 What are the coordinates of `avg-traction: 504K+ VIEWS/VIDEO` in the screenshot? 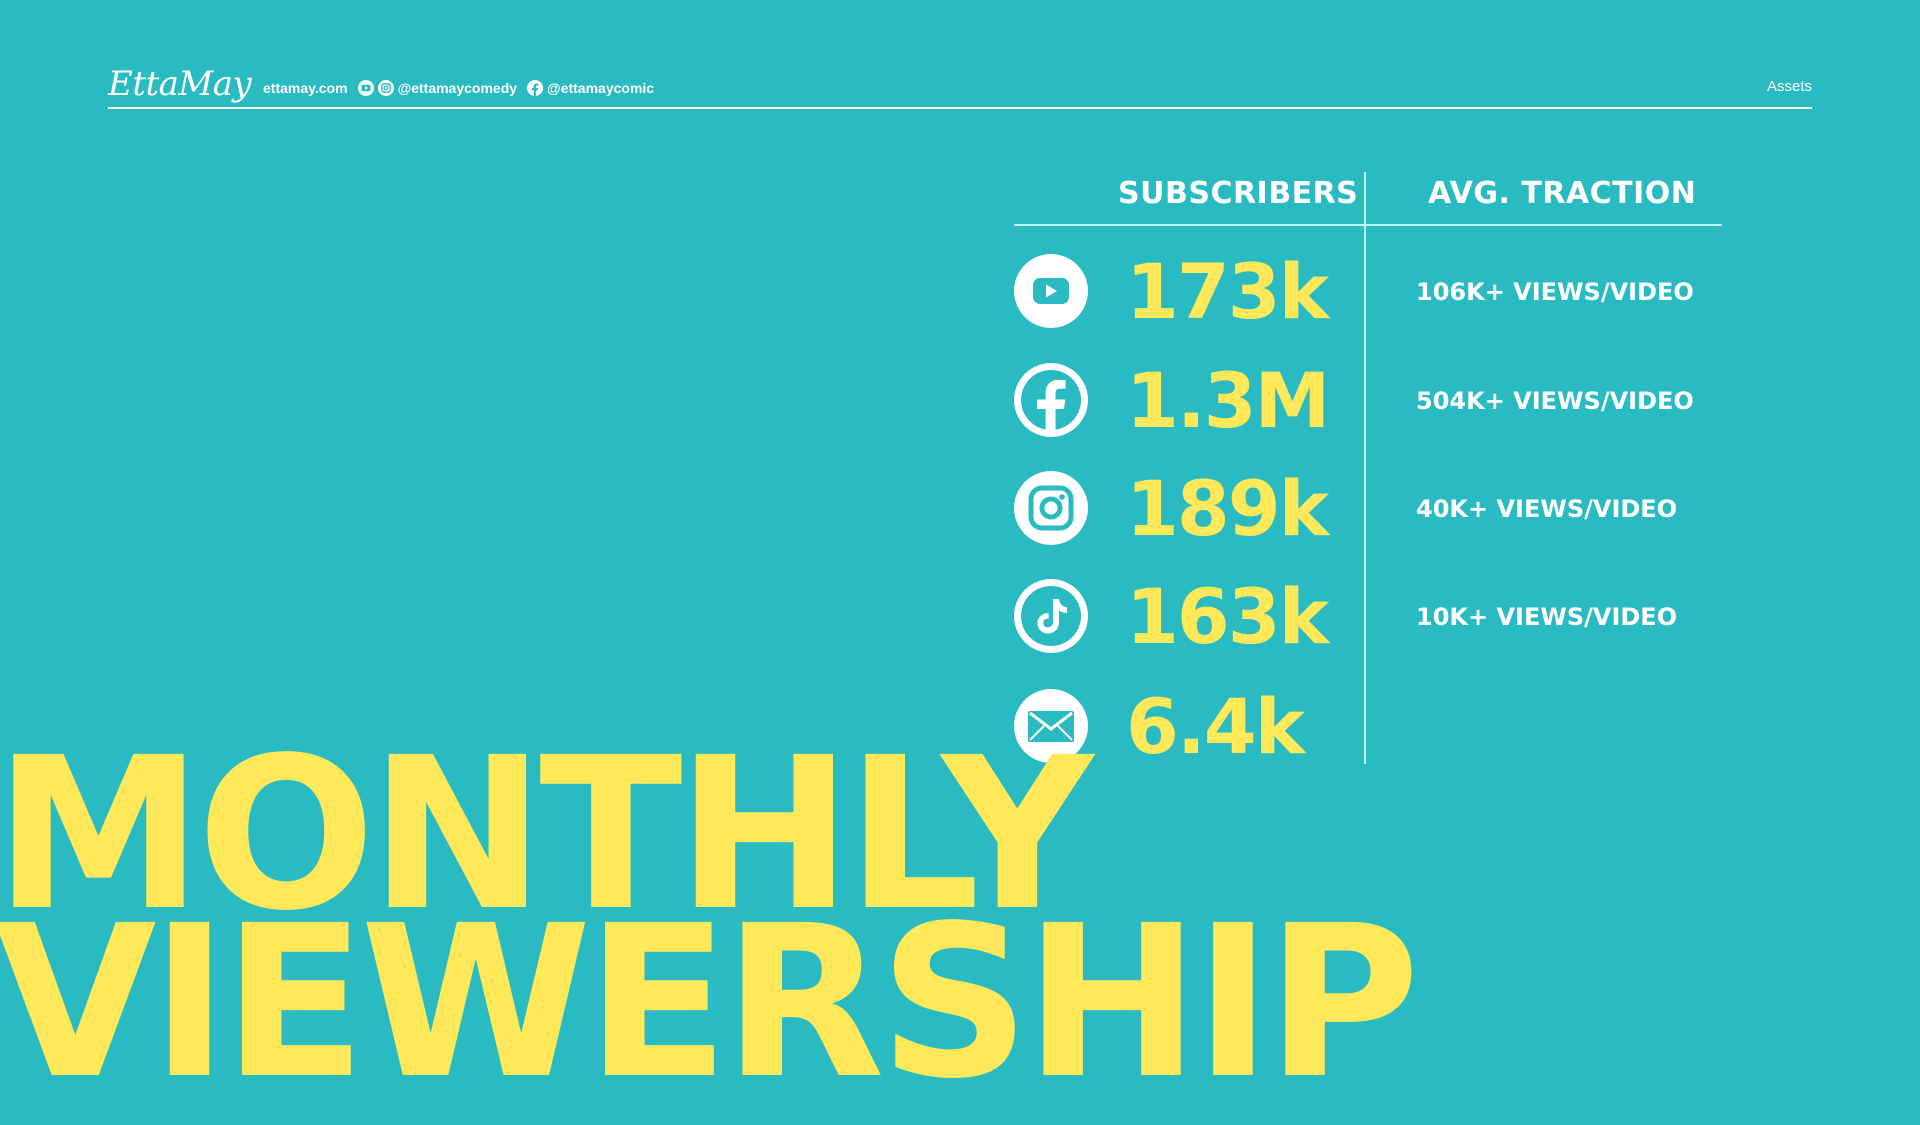 It's located at (1555, 401).